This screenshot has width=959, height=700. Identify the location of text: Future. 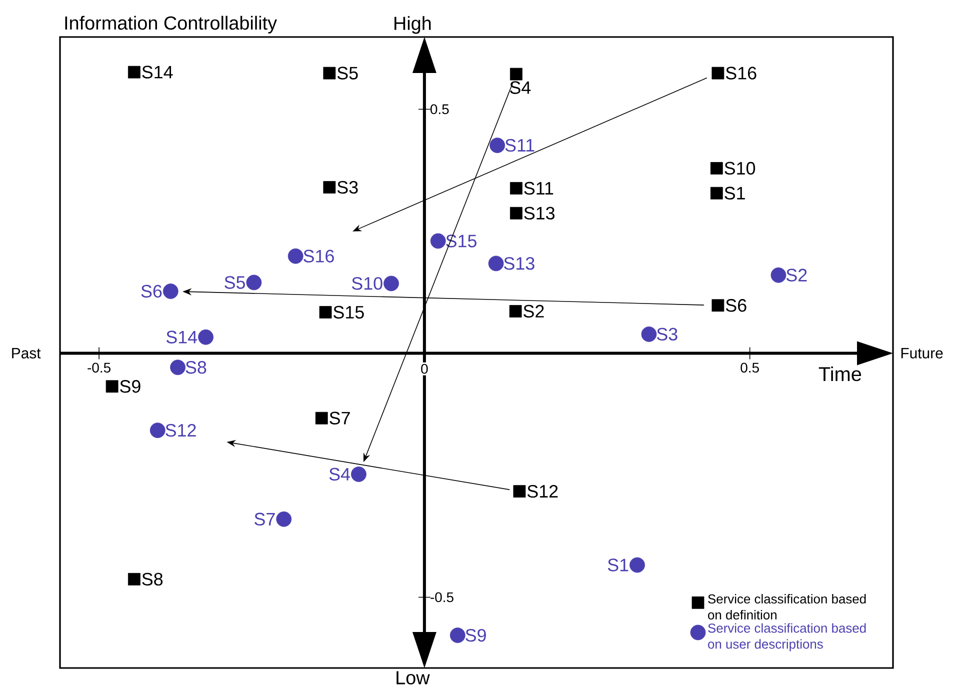
(922, 353).